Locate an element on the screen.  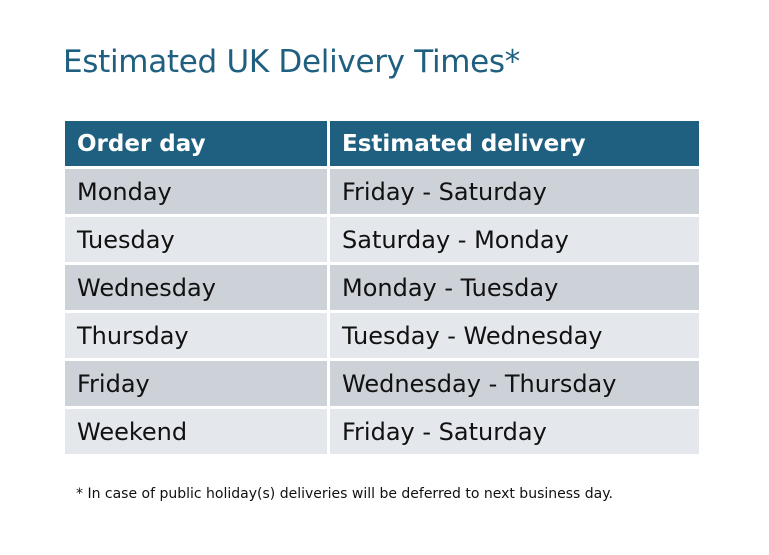
header-order-day: Order day is located at coordinates (196, 143).